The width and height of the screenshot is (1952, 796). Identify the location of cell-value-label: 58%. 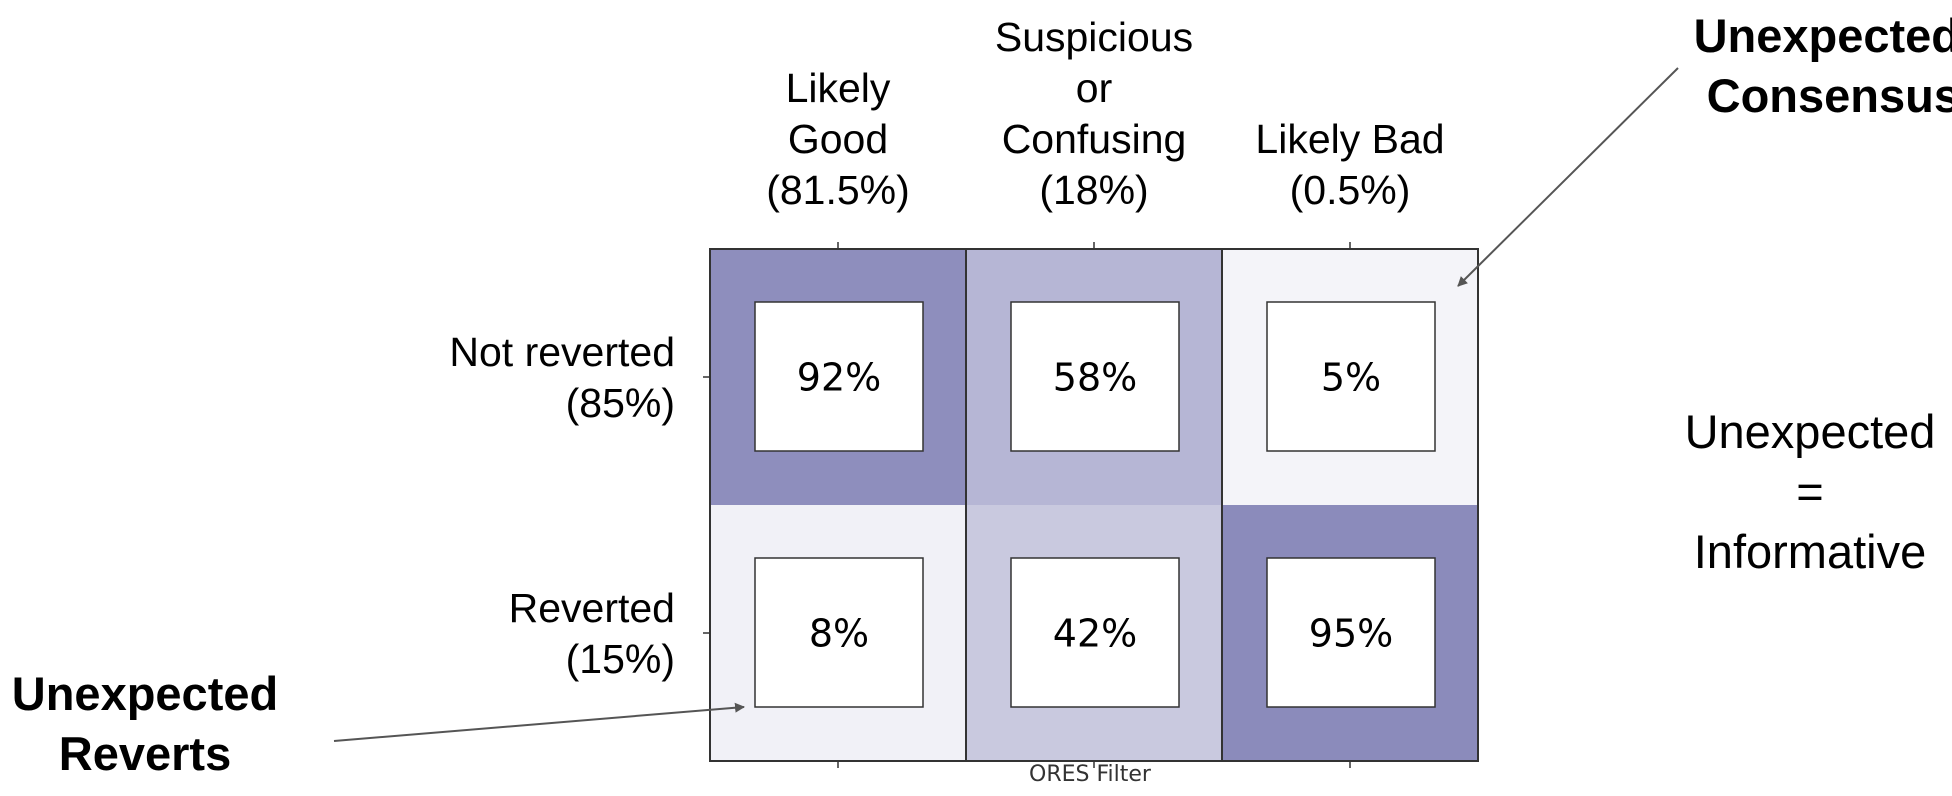
(1095, 378).